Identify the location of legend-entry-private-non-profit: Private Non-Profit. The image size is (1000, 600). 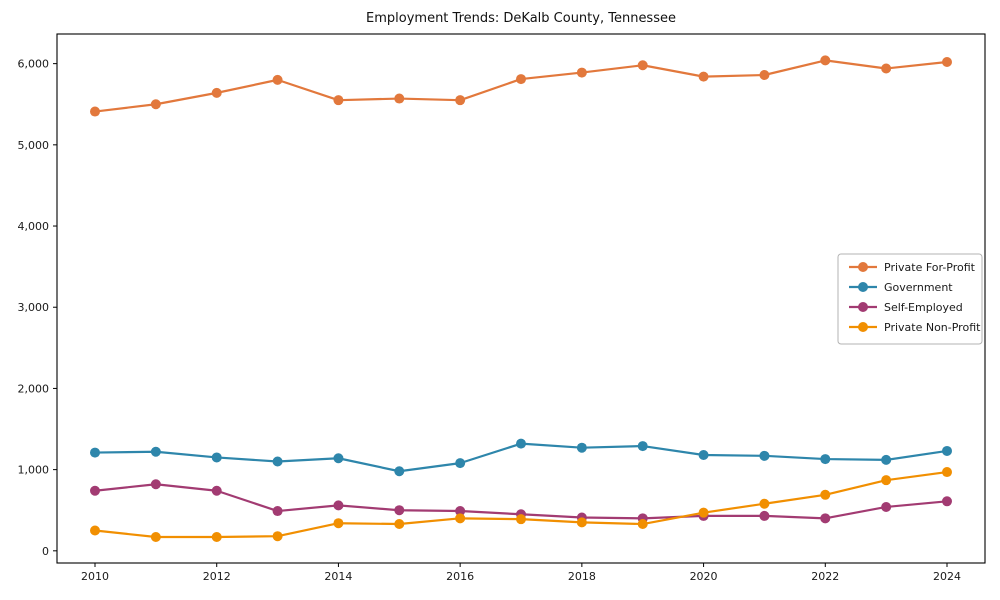
(915, 327).